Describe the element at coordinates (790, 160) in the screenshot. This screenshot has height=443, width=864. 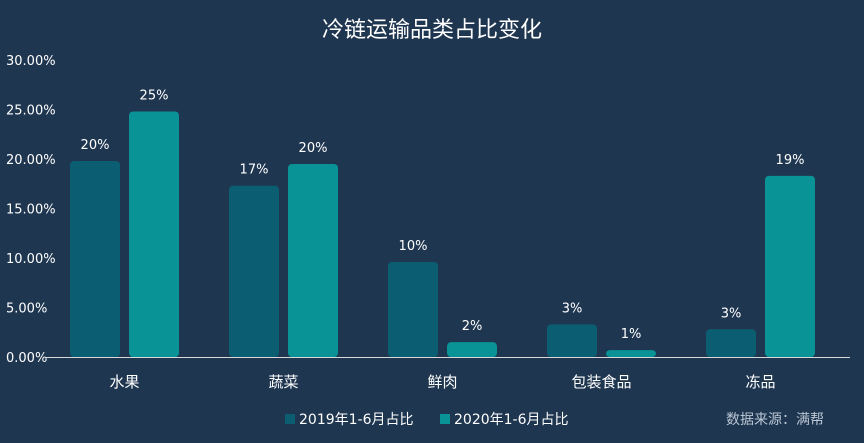
I see `data-label: 19%` at that location.